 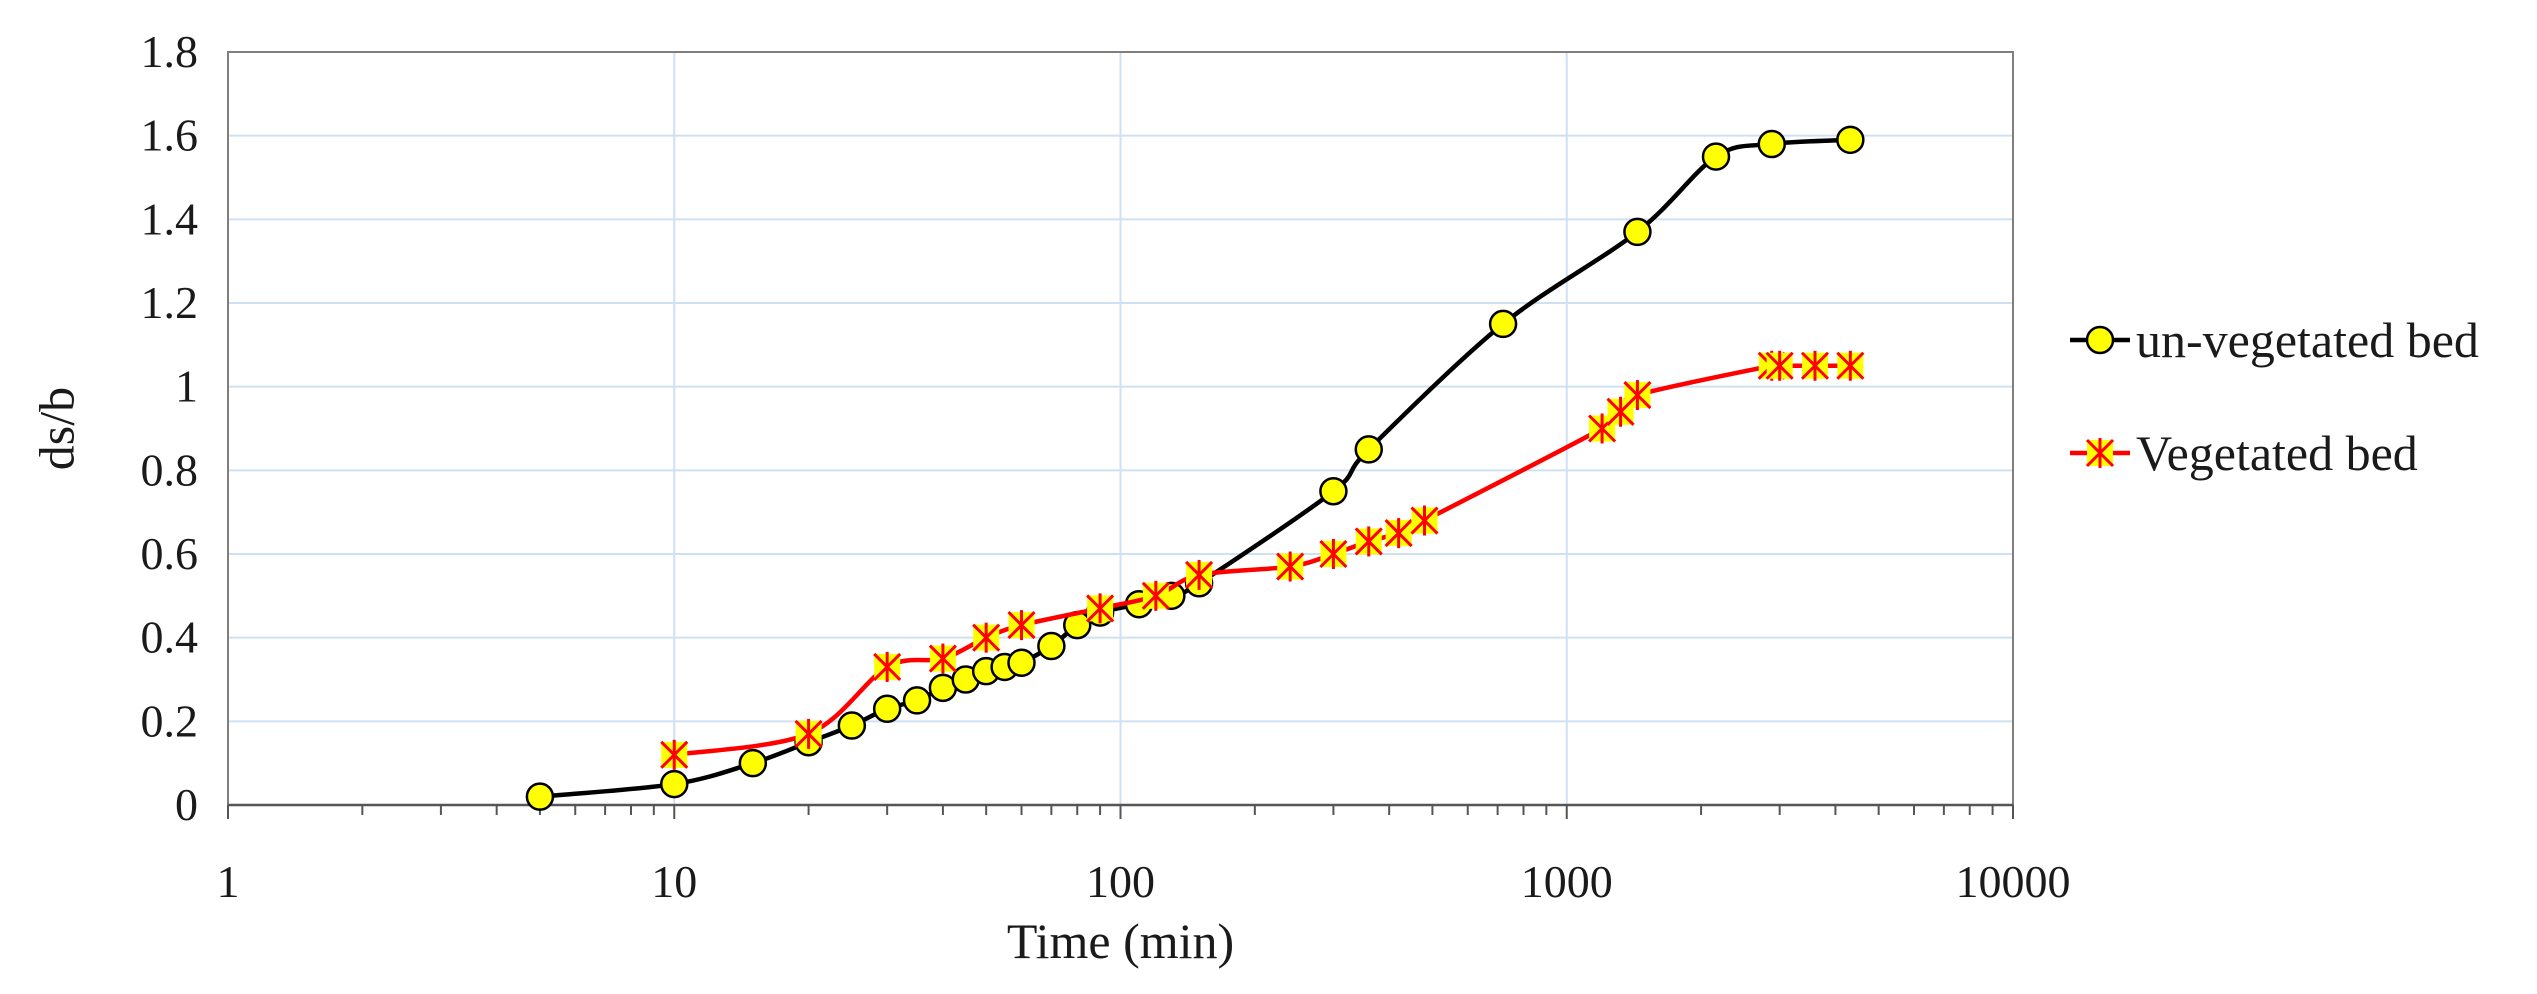 I want to click on y-tick-label: 0.8, so click(x=170, y=469).